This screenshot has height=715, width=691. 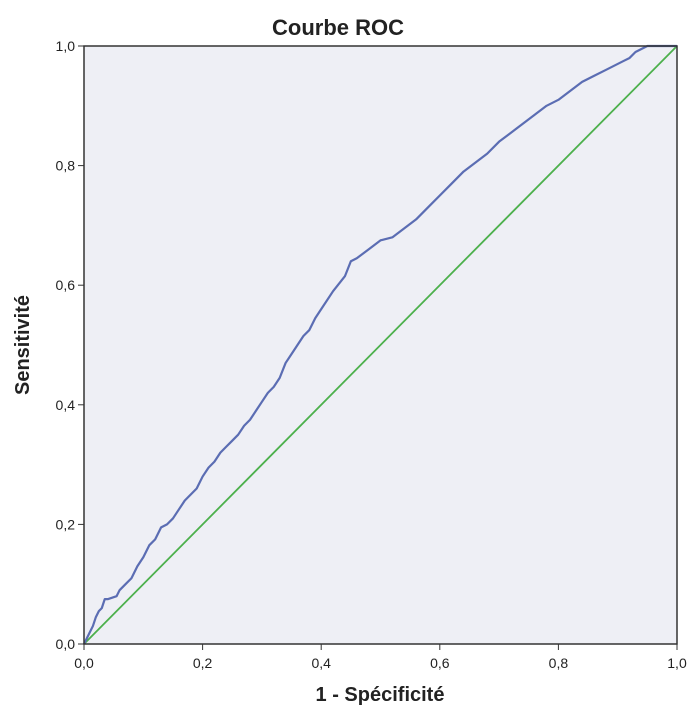 I want to click on y-axis-title: Sensitivité, so click(x=23, y=345).